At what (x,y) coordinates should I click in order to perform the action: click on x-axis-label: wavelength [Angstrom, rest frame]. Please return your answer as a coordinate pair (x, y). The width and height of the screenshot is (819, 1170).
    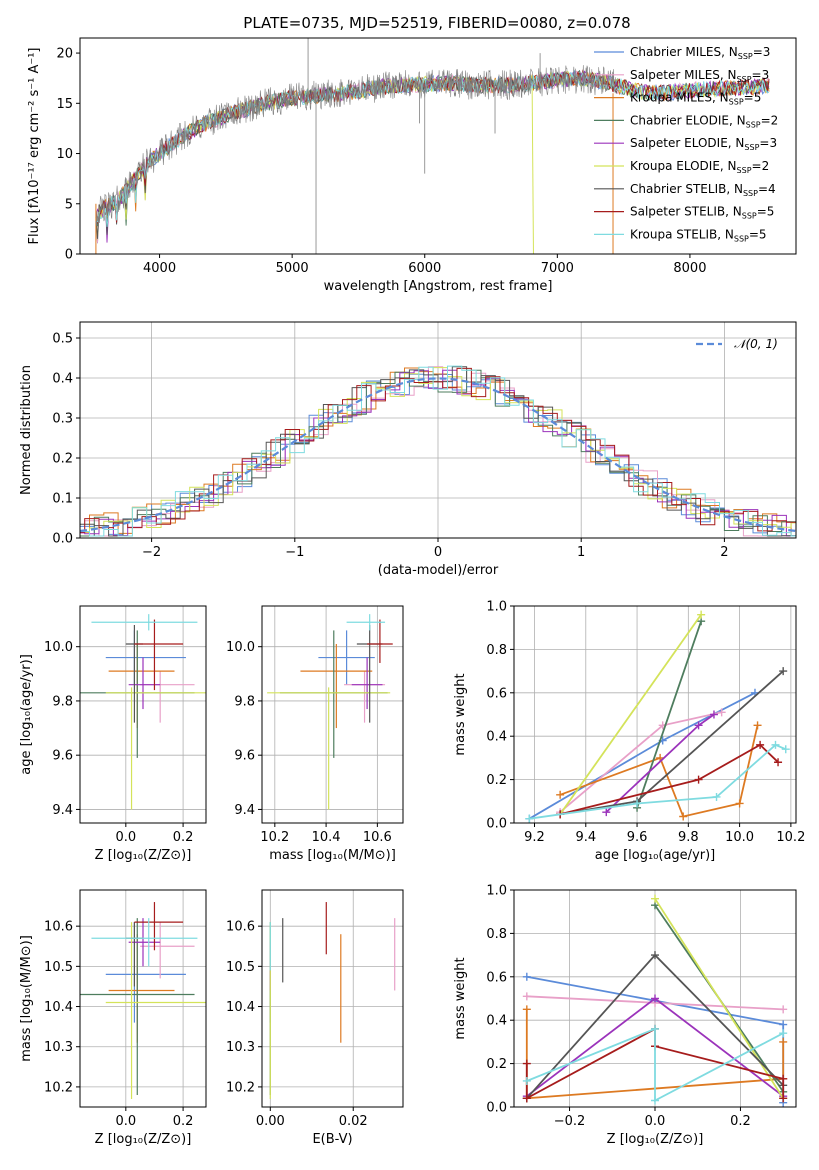
    Looking at the image, I should click on (438, 286).